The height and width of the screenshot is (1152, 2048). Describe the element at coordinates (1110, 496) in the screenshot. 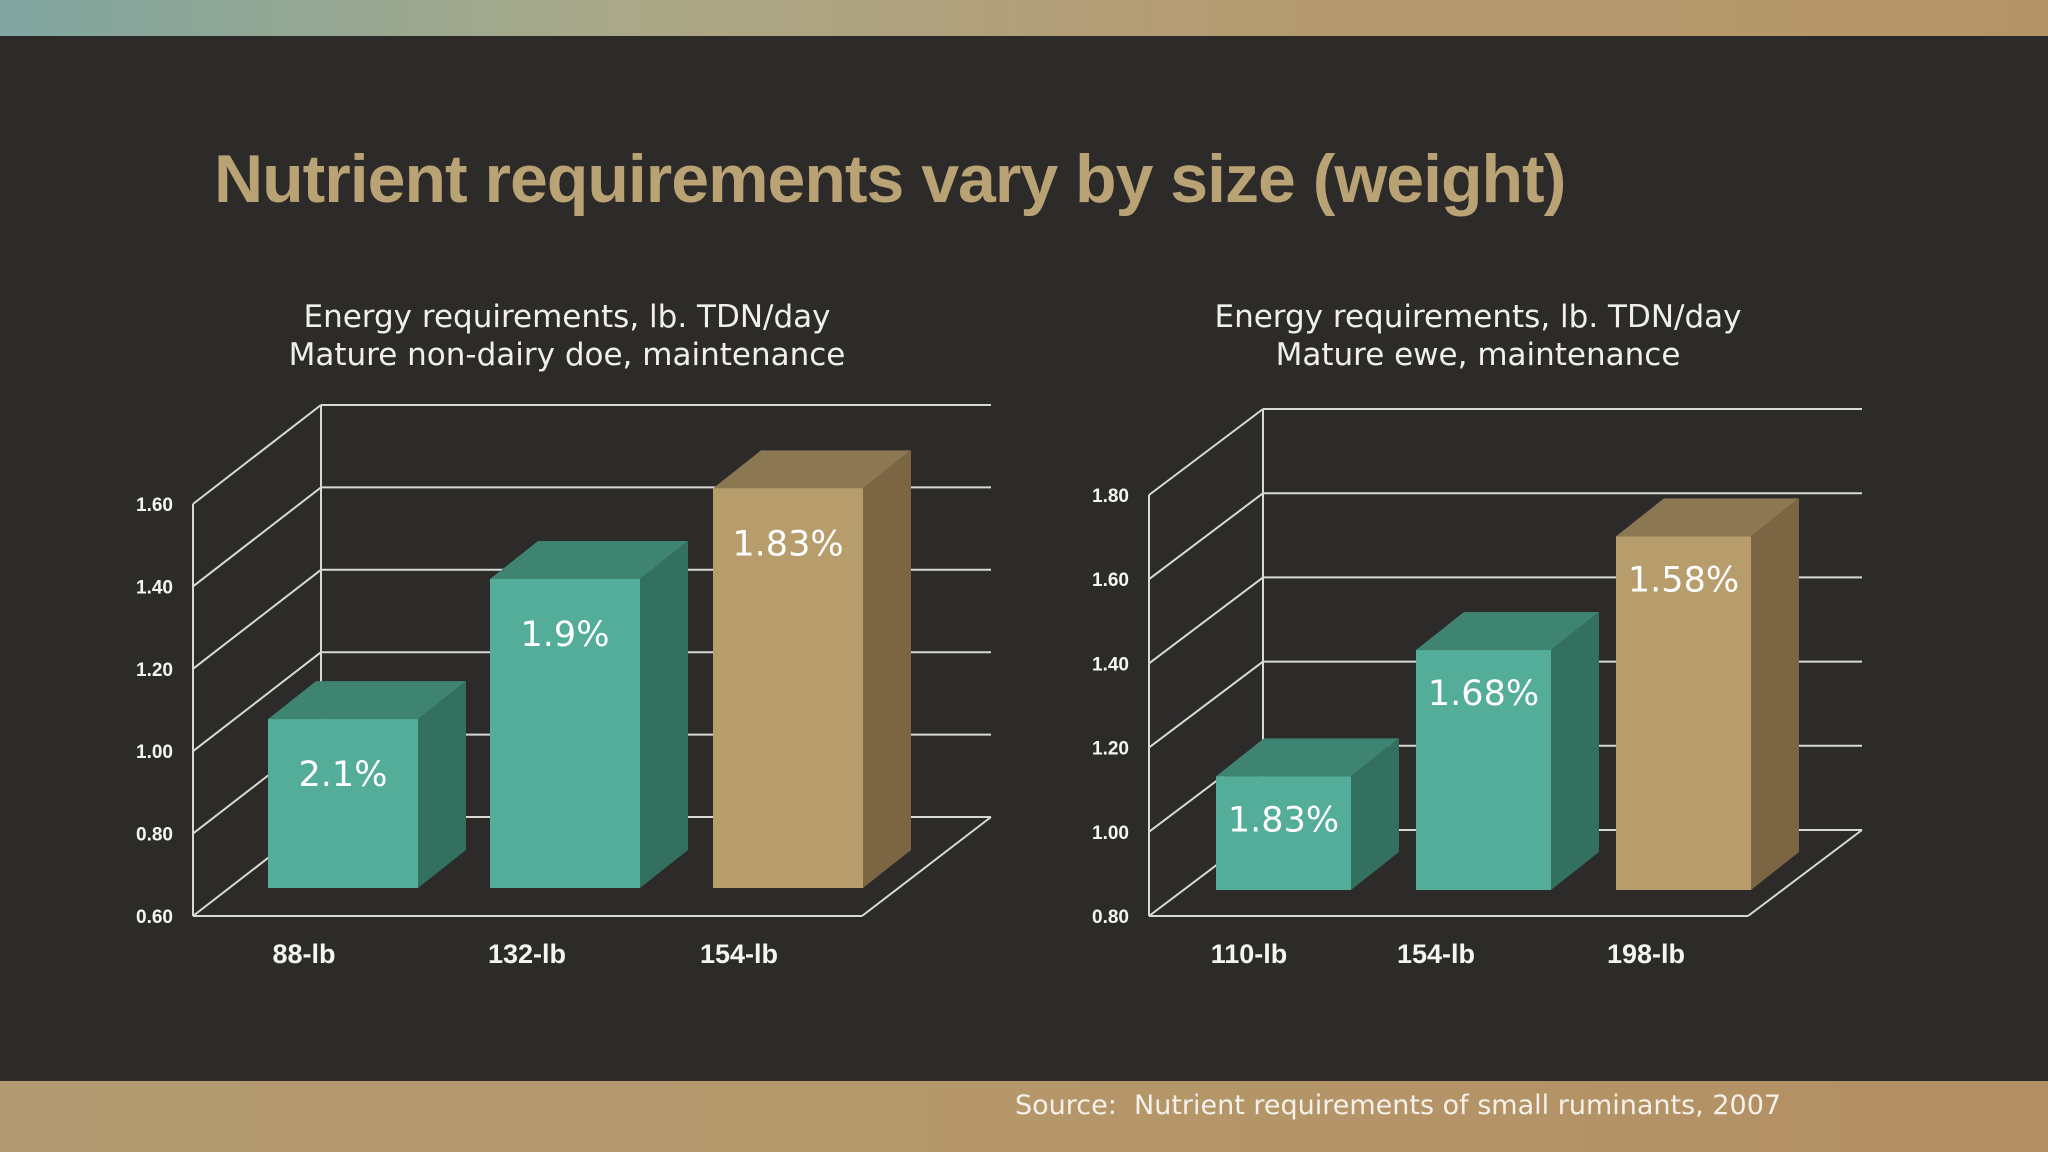

I see `y-tick-label: 1.80` at that location.